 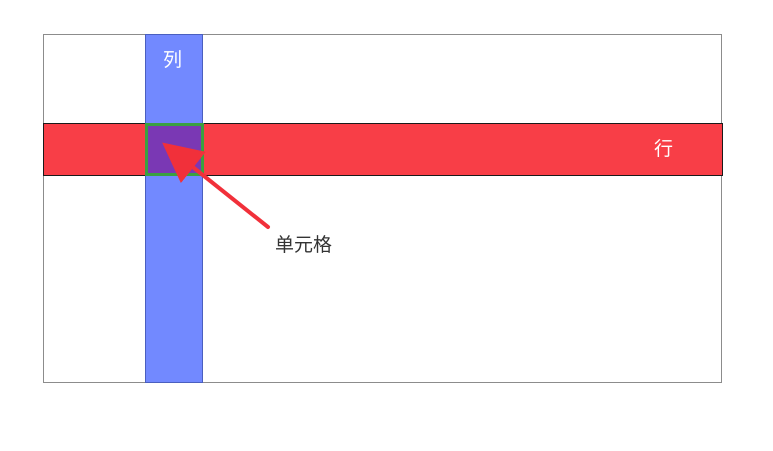 What do you see at coordinates (173, 60) in the screenshot?
I see `column-label: 列` at bounding box center [173, 60].